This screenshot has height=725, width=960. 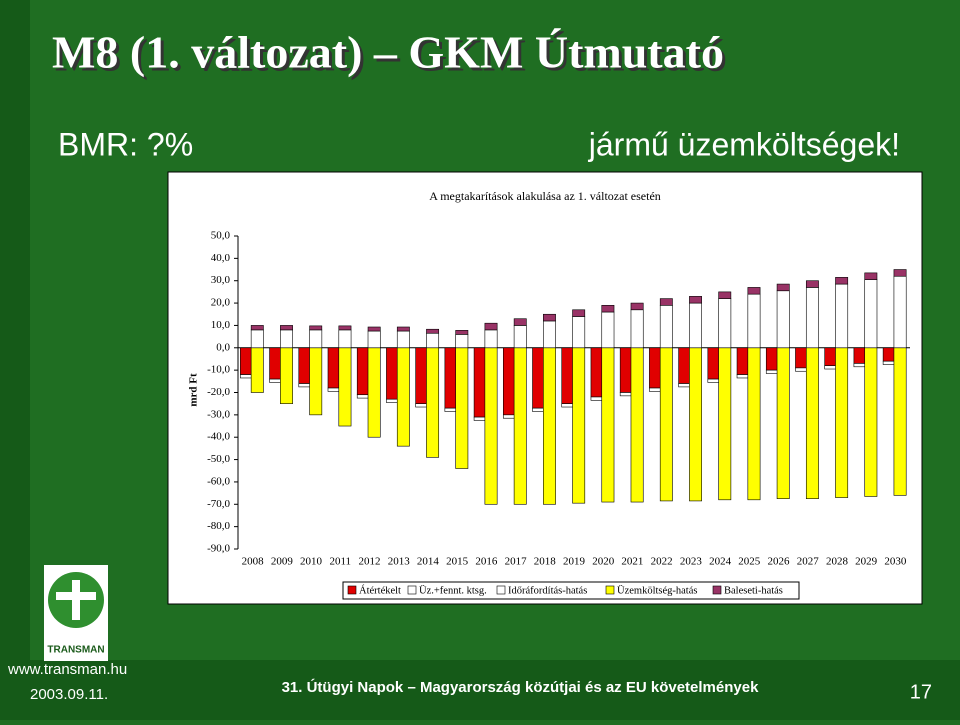 I want to click on y-tick-label: 0,0, so click(x=223, y=347).